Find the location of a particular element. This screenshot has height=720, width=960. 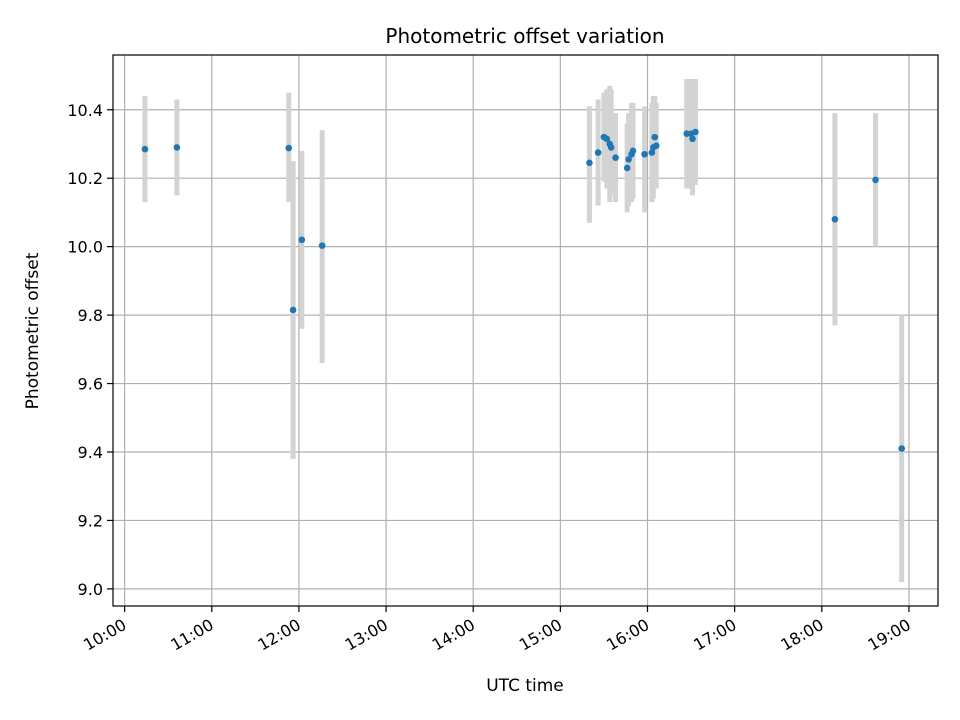

x-tick-label: 13:00 is located at coordinates (366, 635).